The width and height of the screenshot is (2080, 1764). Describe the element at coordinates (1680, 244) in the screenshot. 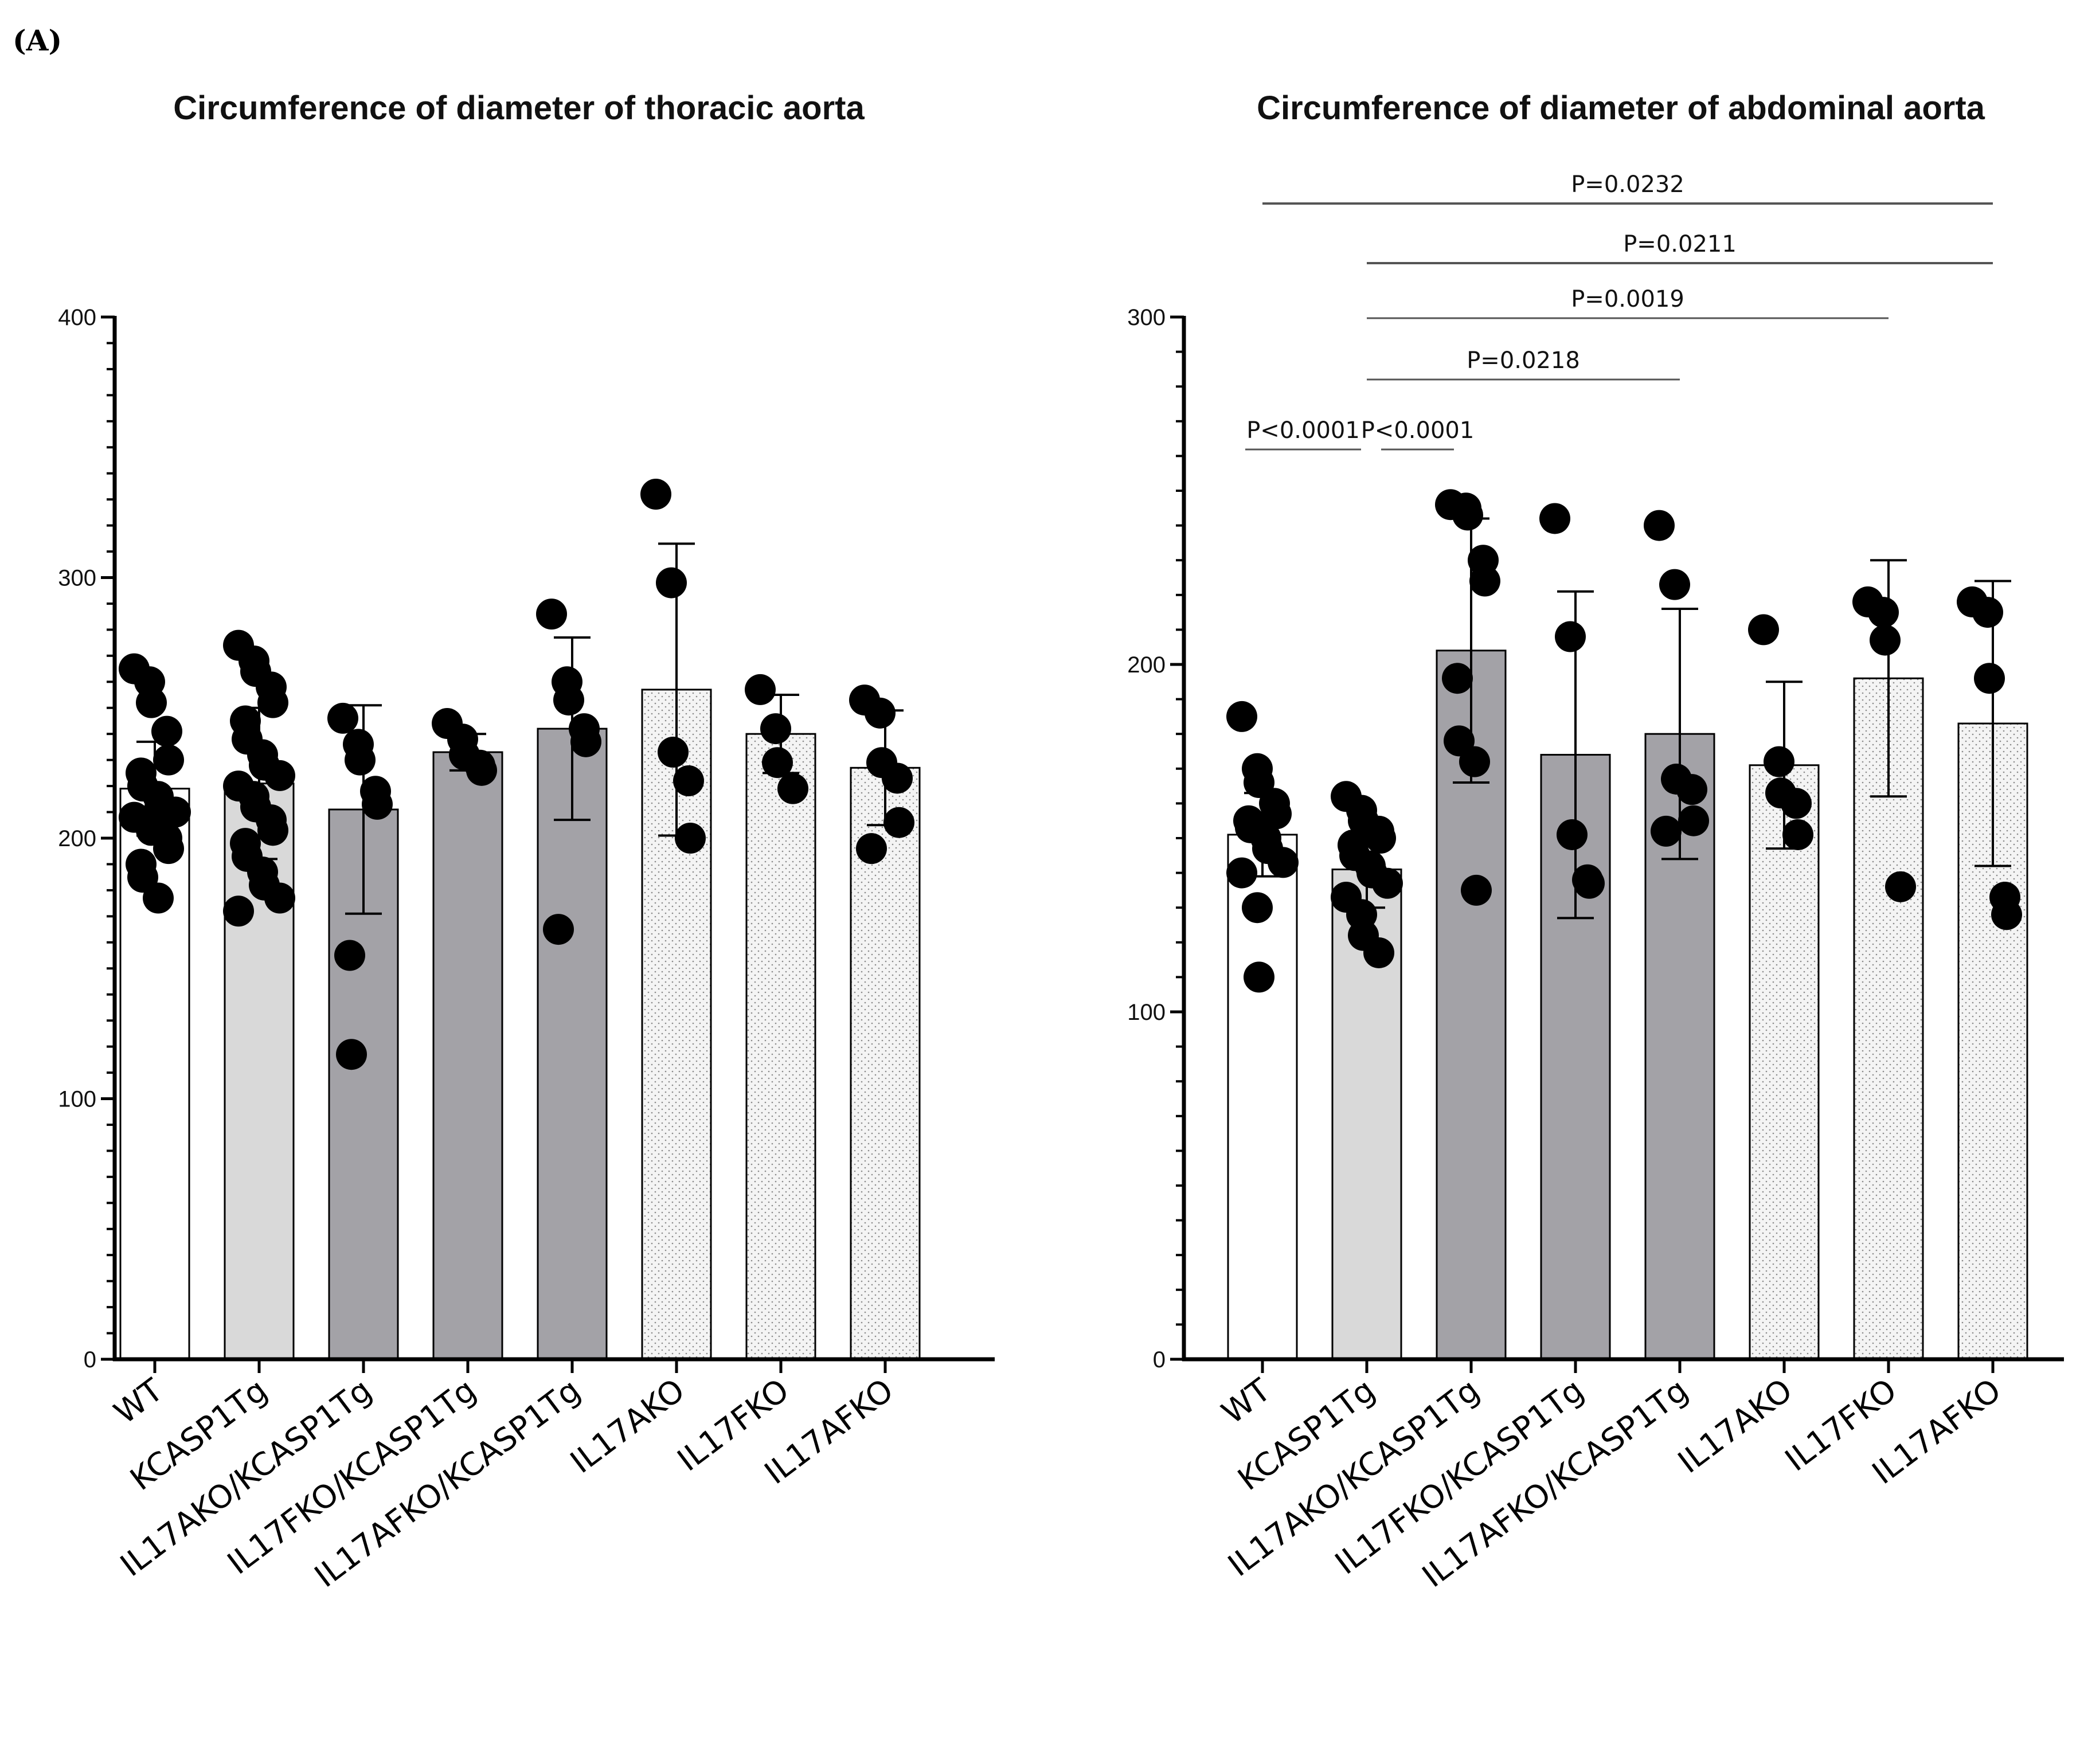

I see `p-value-label: P=0.0211` at that location.